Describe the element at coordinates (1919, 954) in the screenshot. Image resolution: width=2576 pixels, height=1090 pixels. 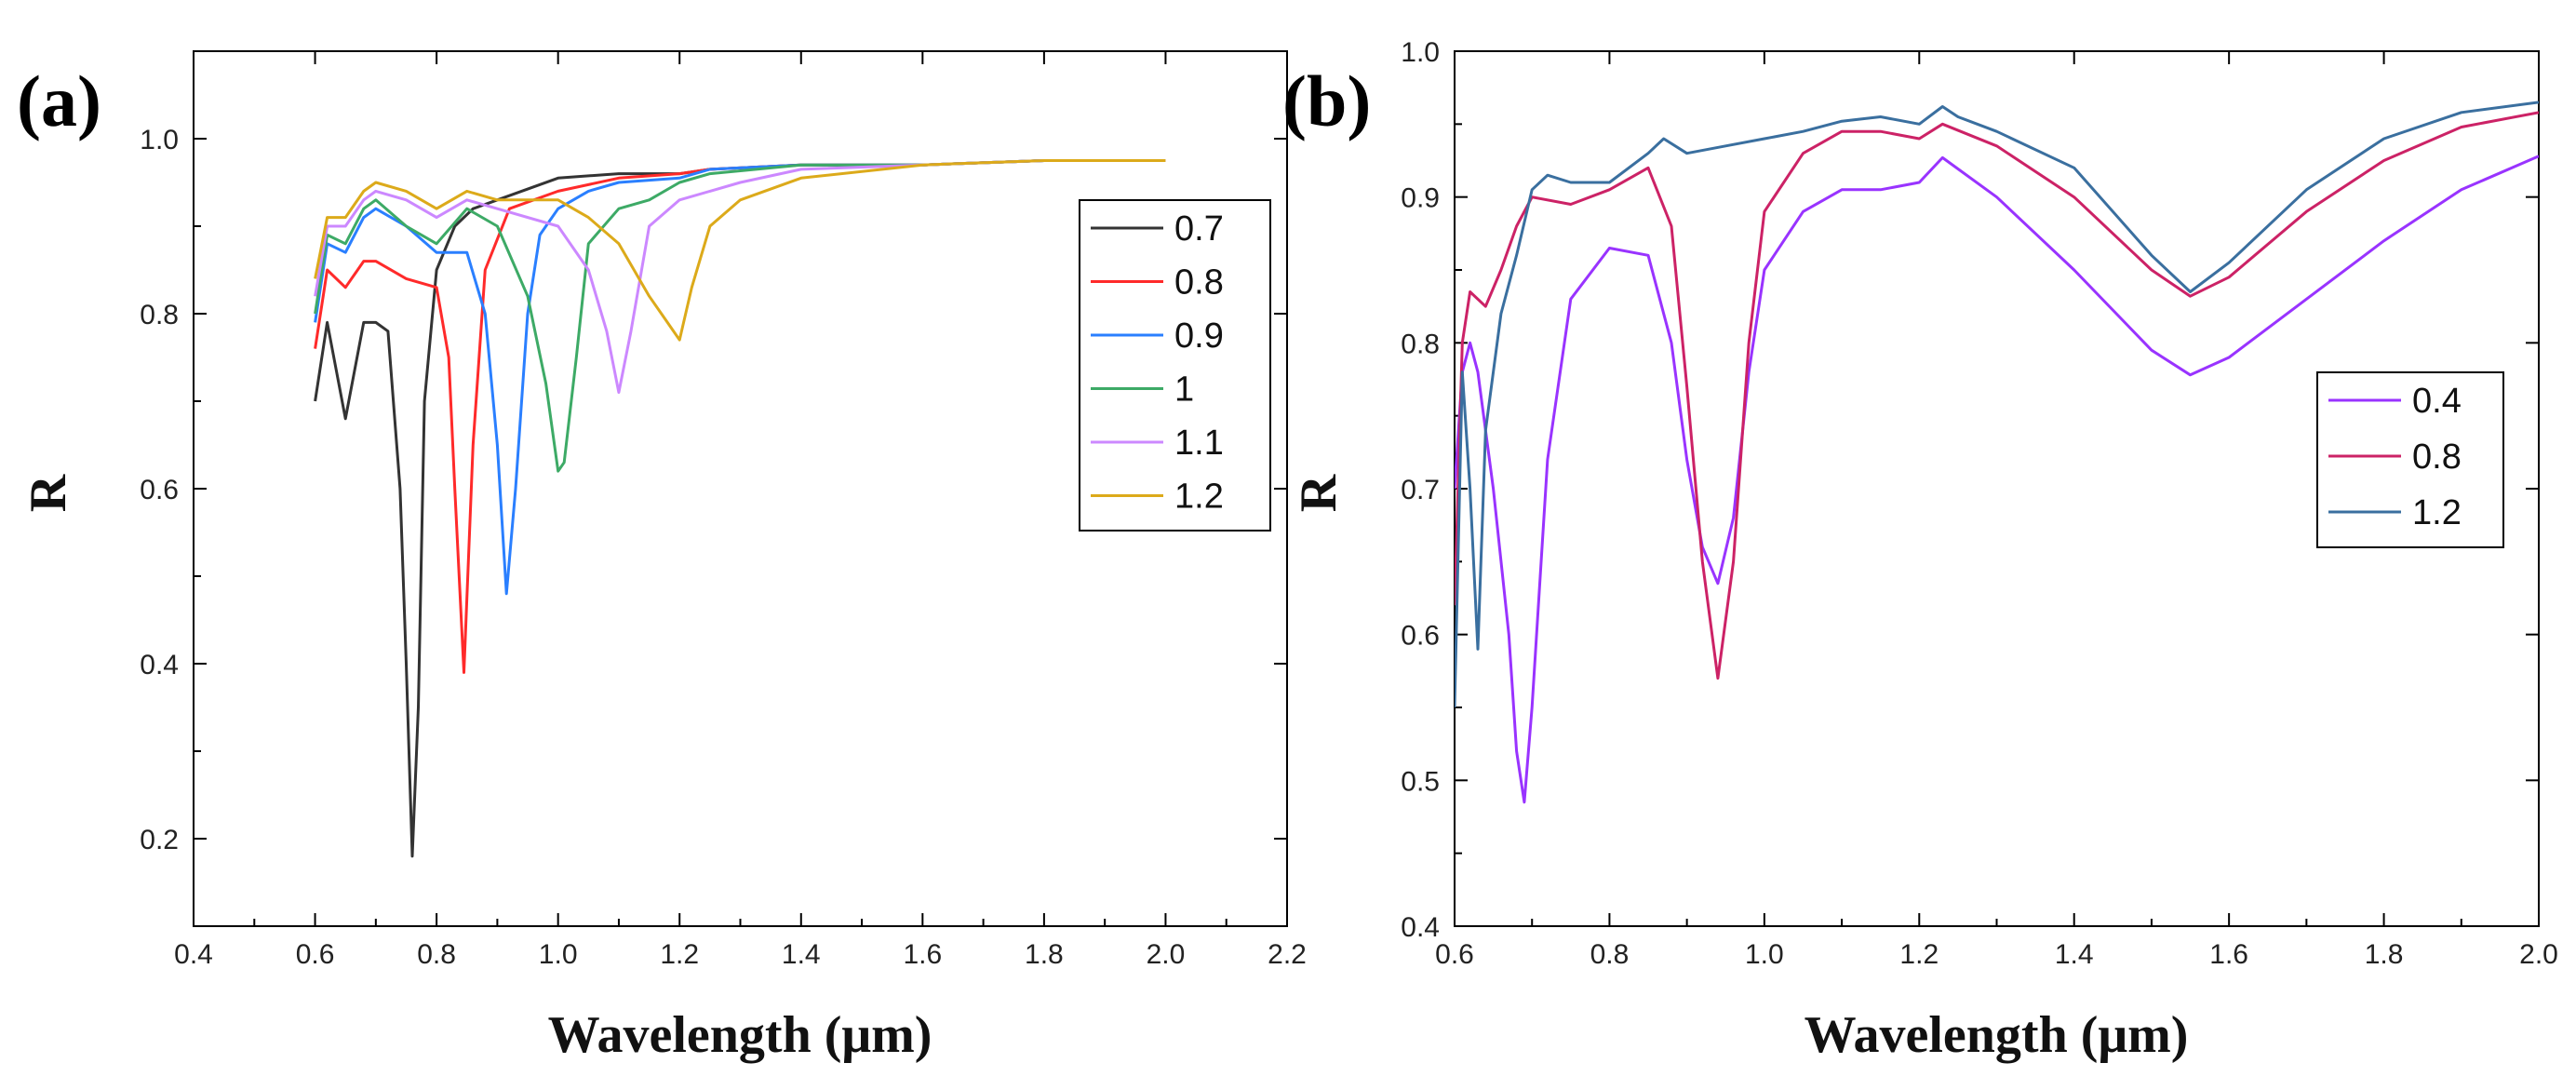
I see `panel-b-x-tick-label: 1.2` at that location.